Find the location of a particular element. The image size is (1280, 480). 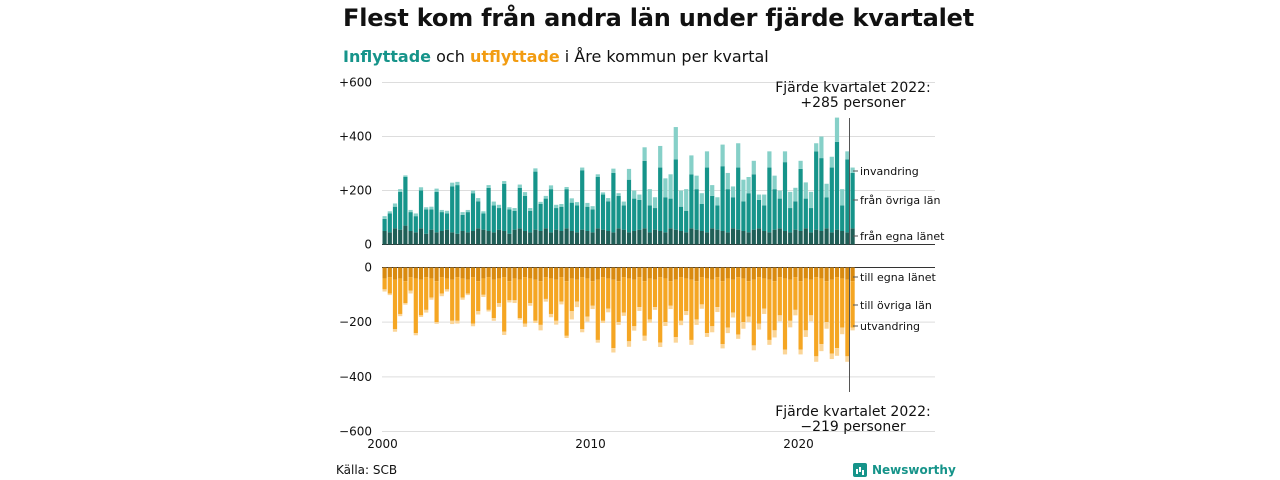

newsworthy-logo: Newsworthy is located at coordinates (904, 470).